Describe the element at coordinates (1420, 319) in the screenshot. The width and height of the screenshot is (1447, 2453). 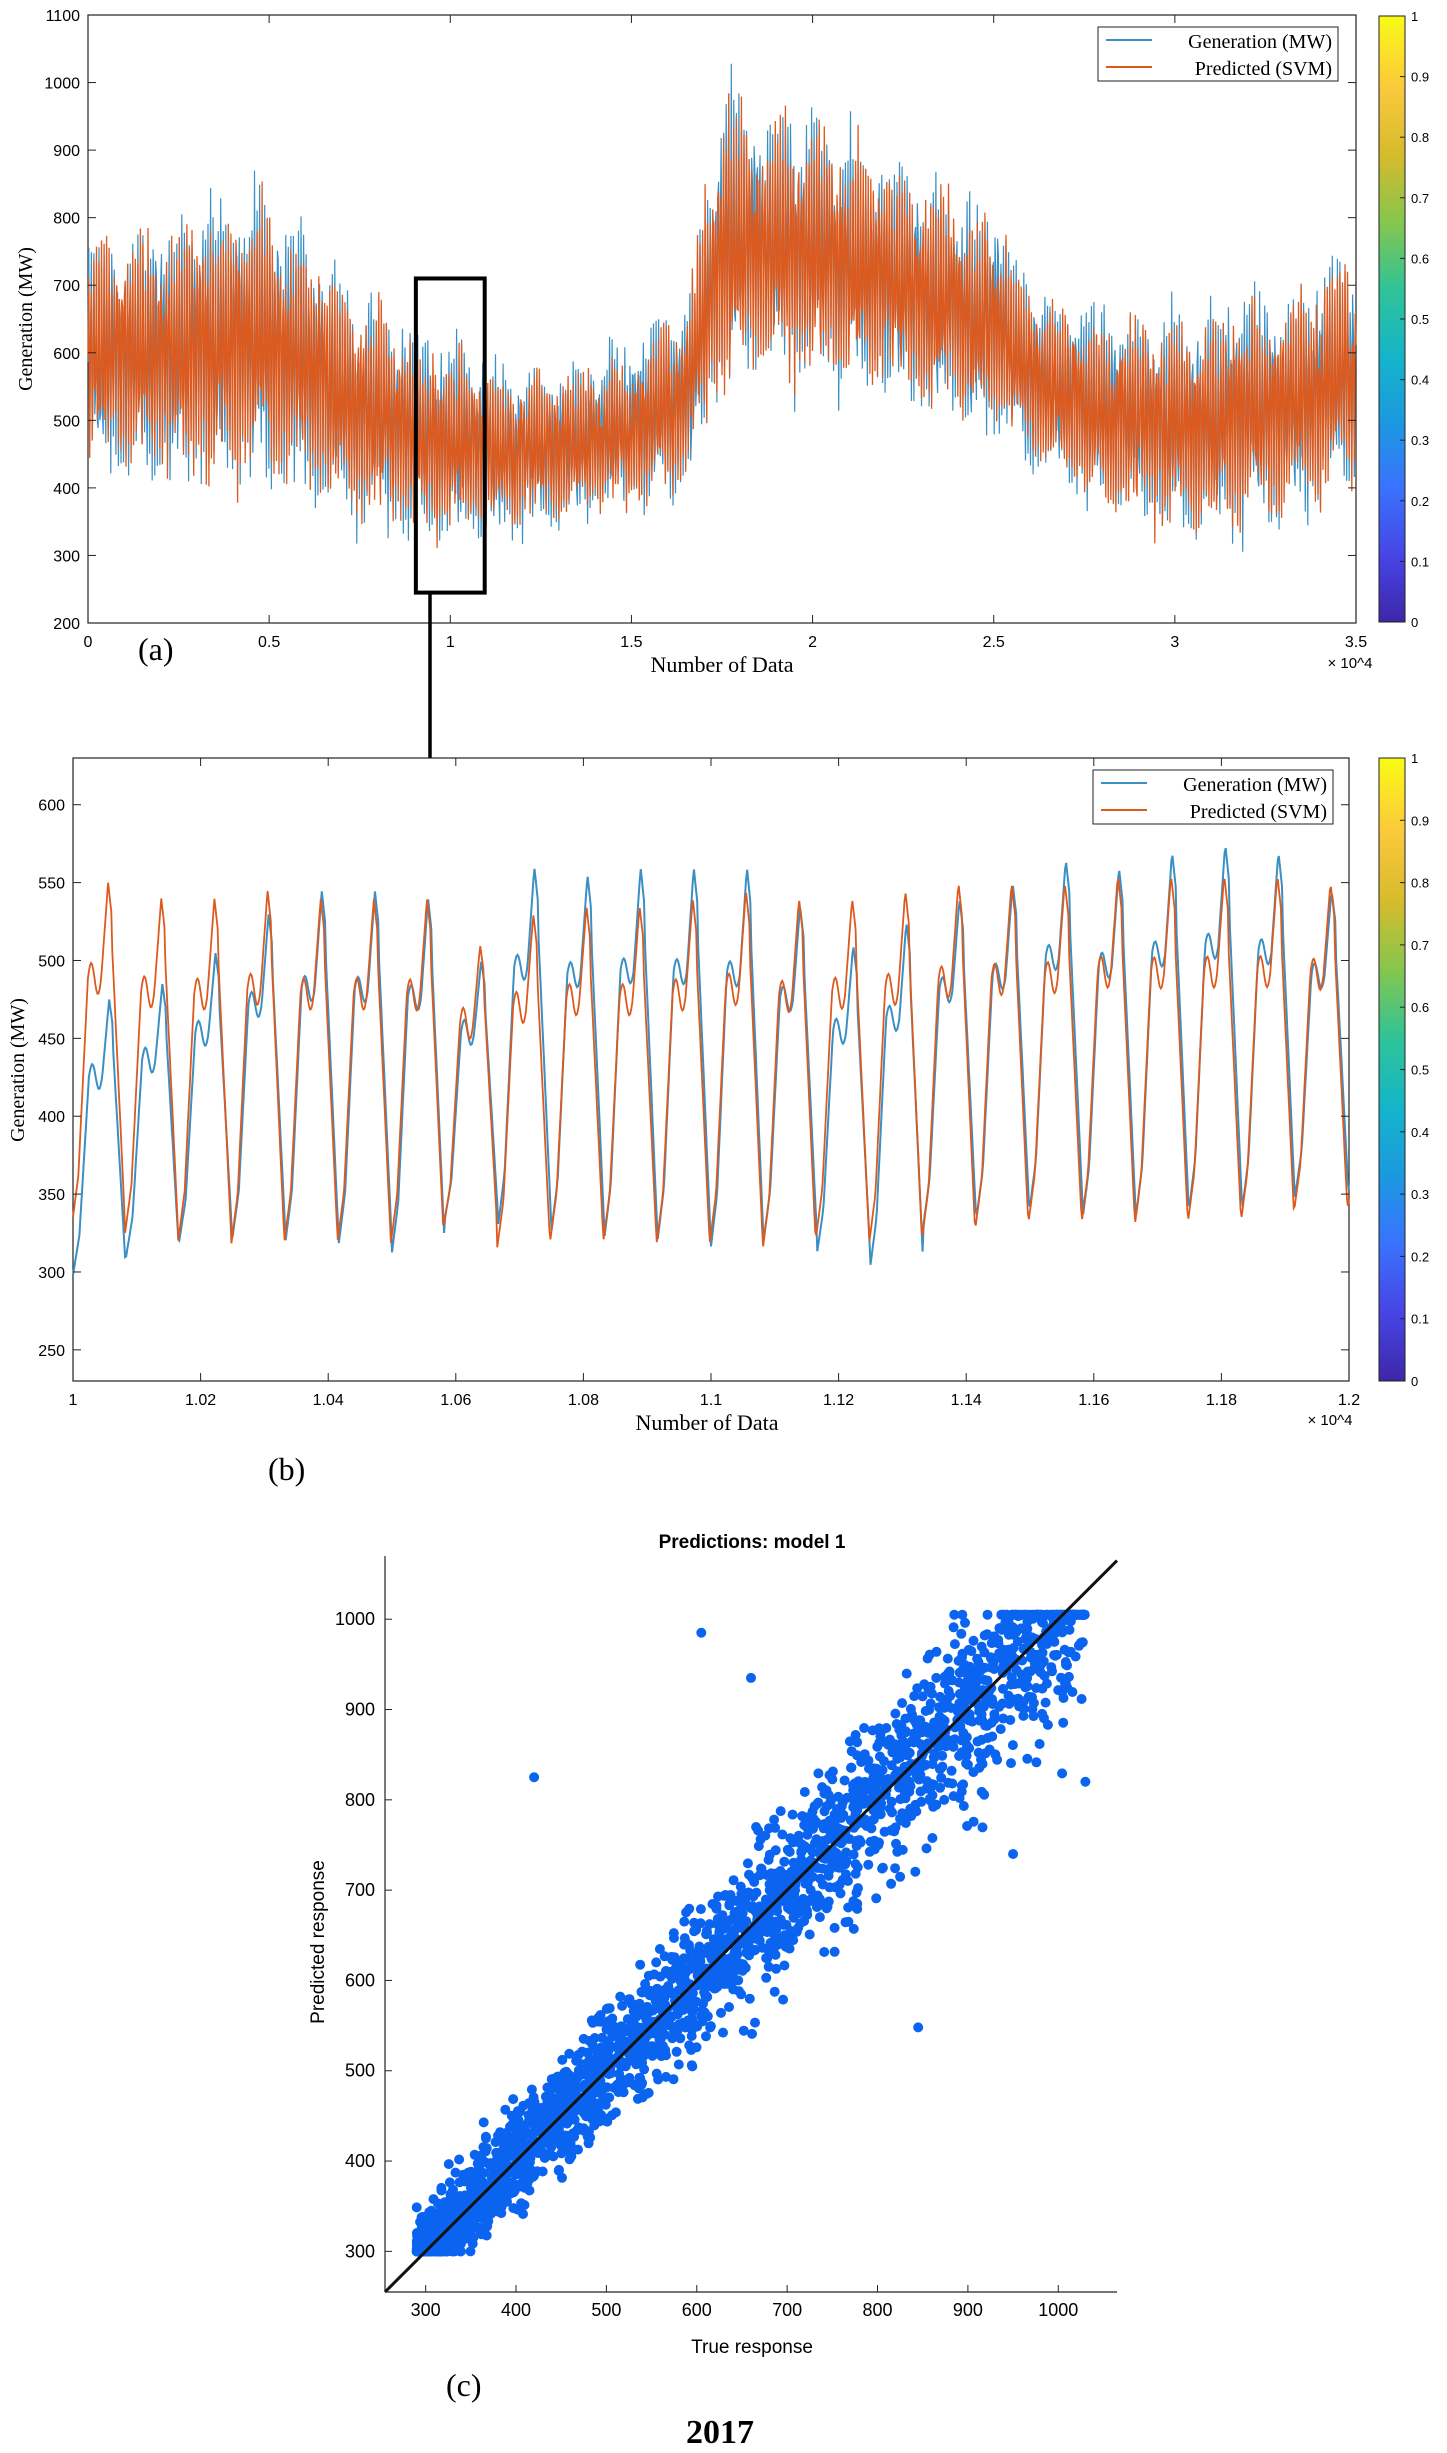
I see `colorbar-tick-label: 0.5` at that location.